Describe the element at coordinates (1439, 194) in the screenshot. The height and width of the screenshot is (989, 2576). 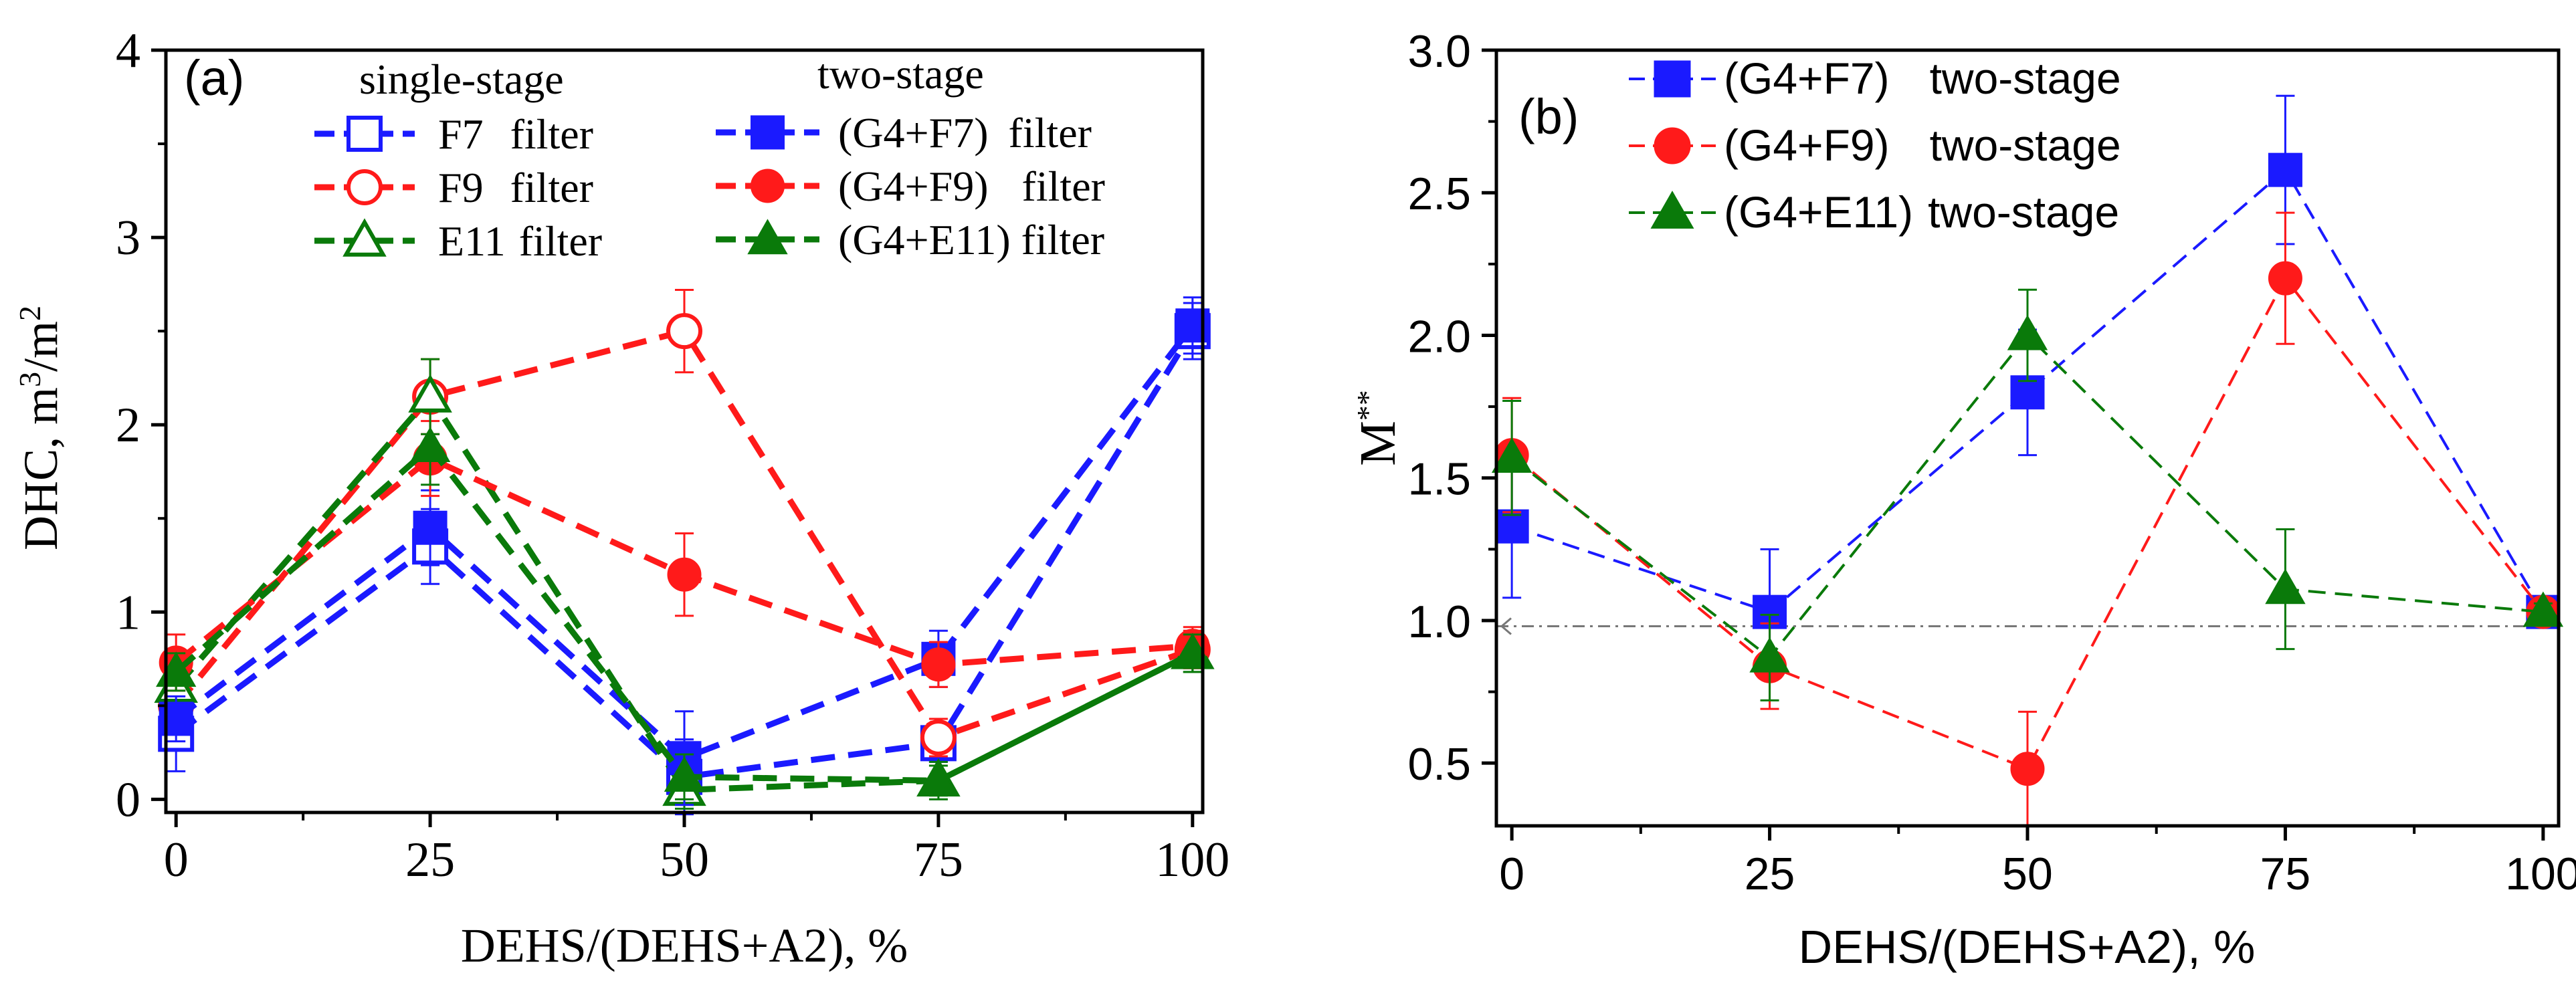
I see `panel-b-ytick-label-2.5: 2.5` at that location.